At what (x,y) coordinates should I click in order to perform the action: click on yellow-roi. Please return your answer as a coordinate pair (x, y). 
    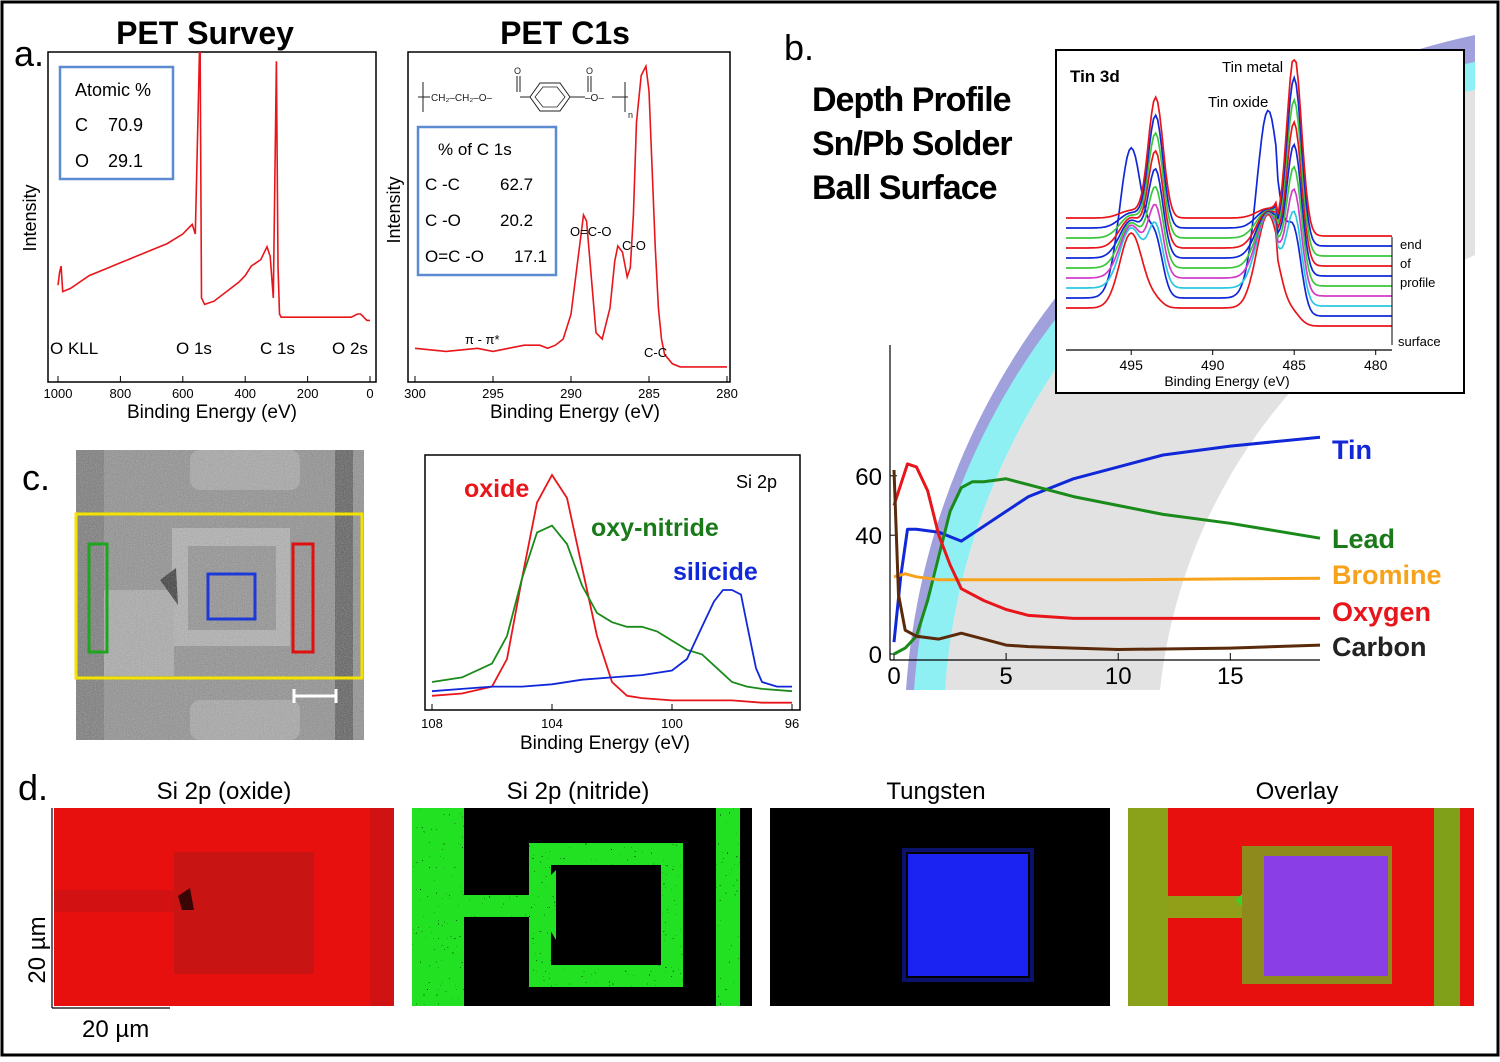
    Looking at the image, I should click on (219, 596).